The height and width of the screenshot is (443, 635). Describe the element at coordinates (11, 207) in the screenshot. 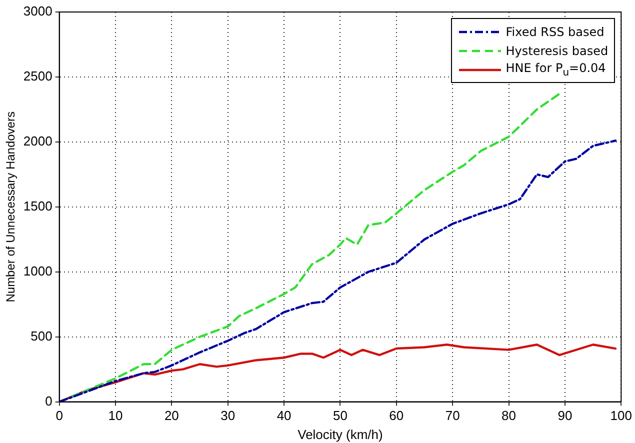

I see `y-axis-title: Number of Unnecessary Handovers` at that location.